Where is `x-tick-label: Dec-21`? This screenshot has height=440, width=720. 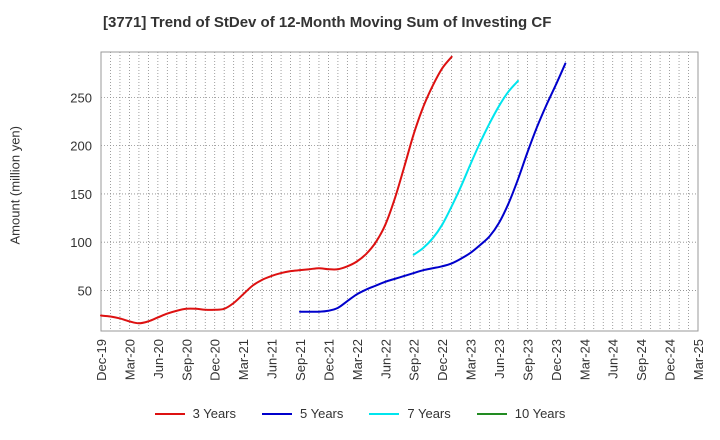
x-tick-label: Dec-21 is located at coordinates (328, 360).